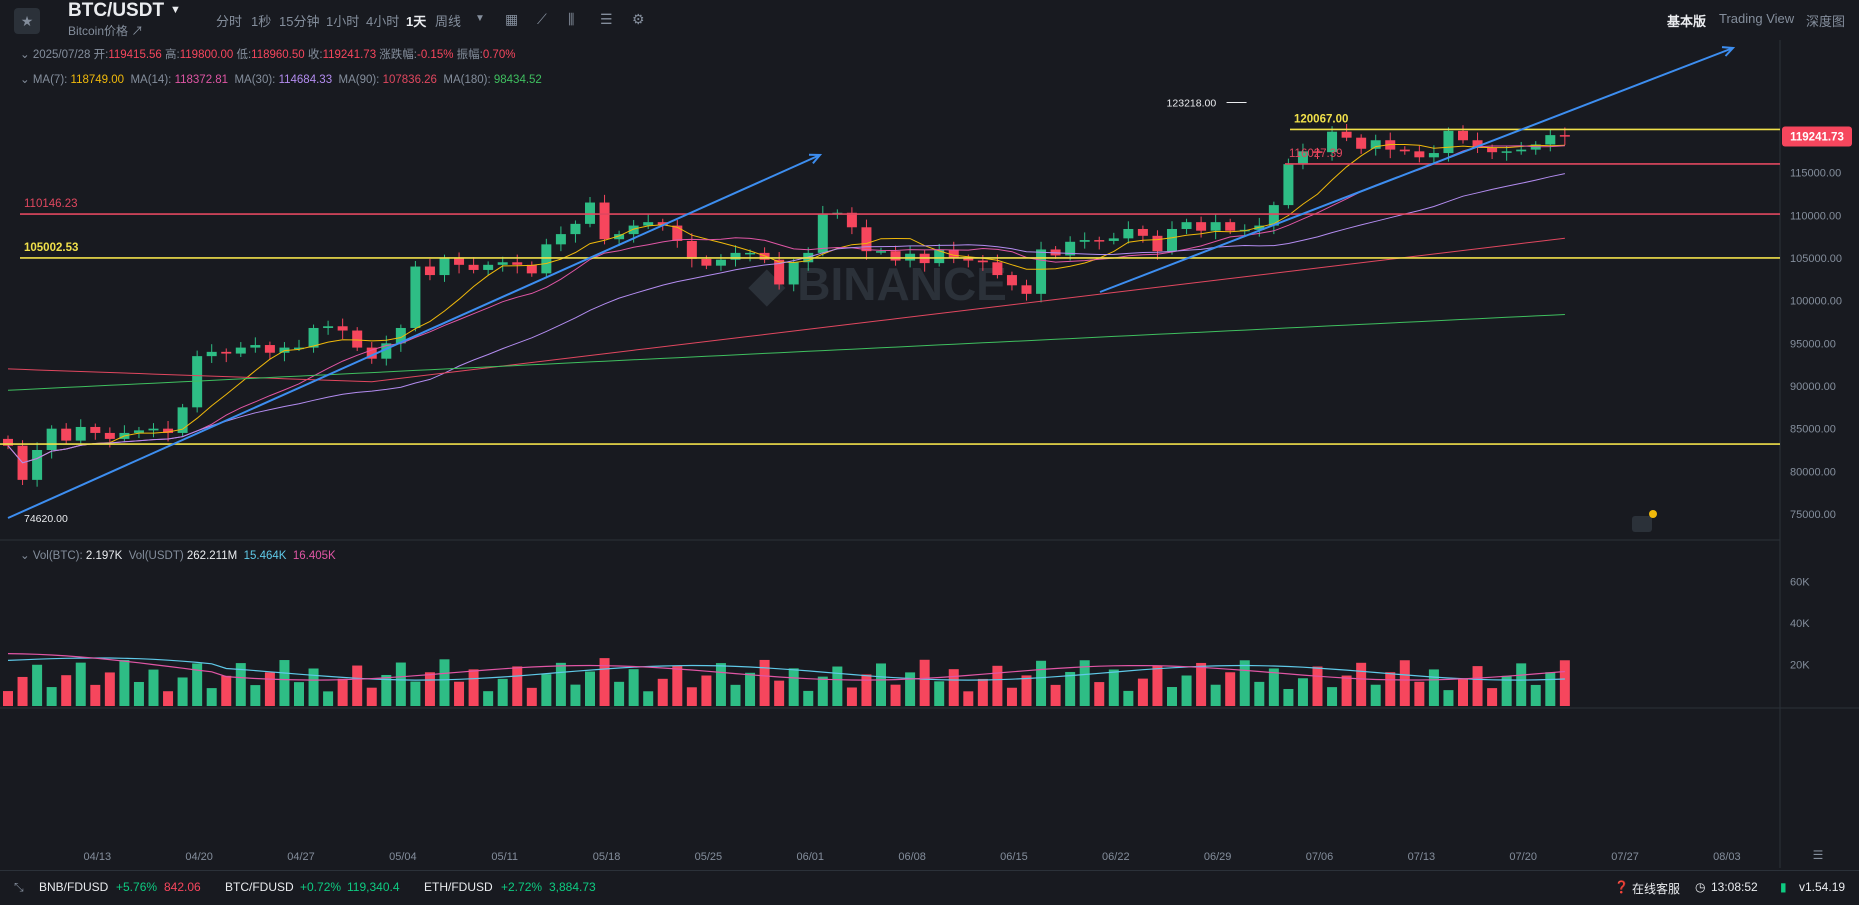  What do you see at coordinates (1687, 21) in the screenshot?
I see `tab-basic: 基本版` at bounding box center [1687, 21].